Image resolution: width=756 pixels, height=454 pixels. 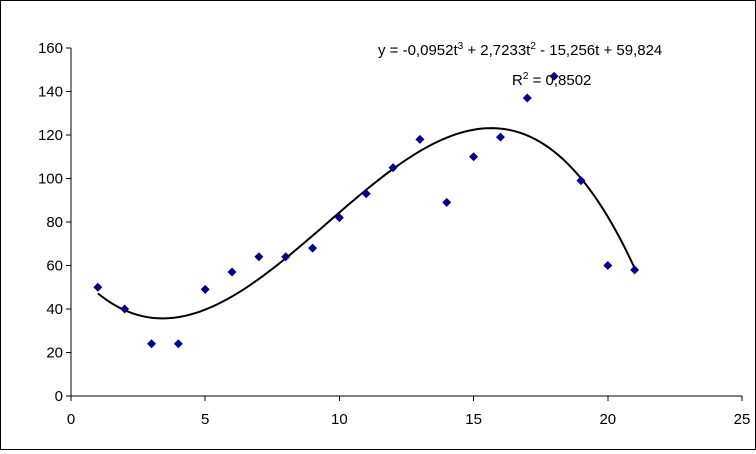 I want to click on r2-prefix: R, so click(x=517, y=80).